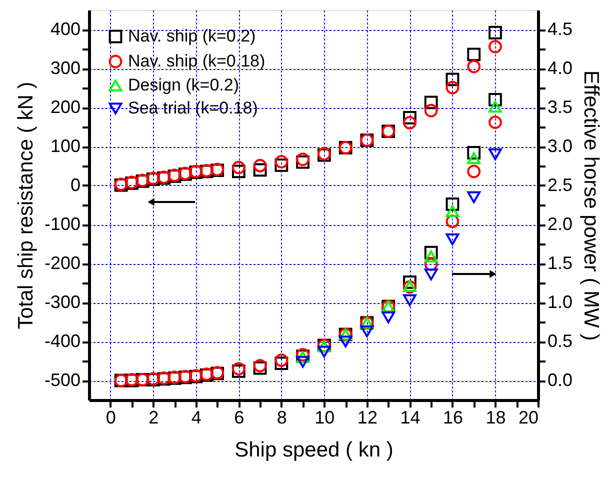 The image size is (601, 480). What do you see at coordinates (65, 146) in the screenshot?
I see `y-tick-label: 100` at bounding box center [65, 146].